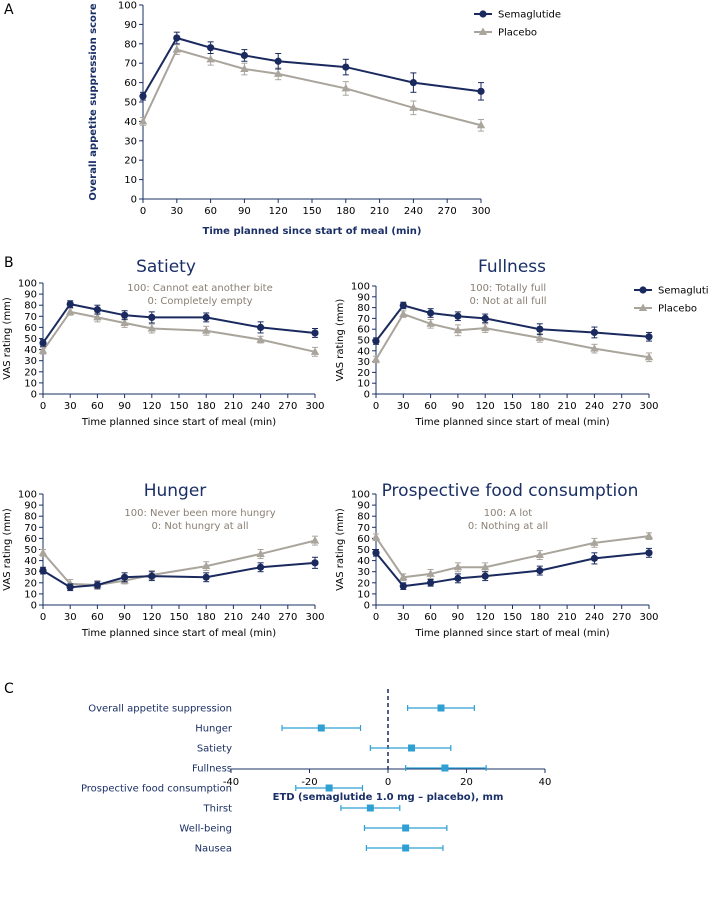  I want to click on panel-title: Satiety, so click(166, 267).